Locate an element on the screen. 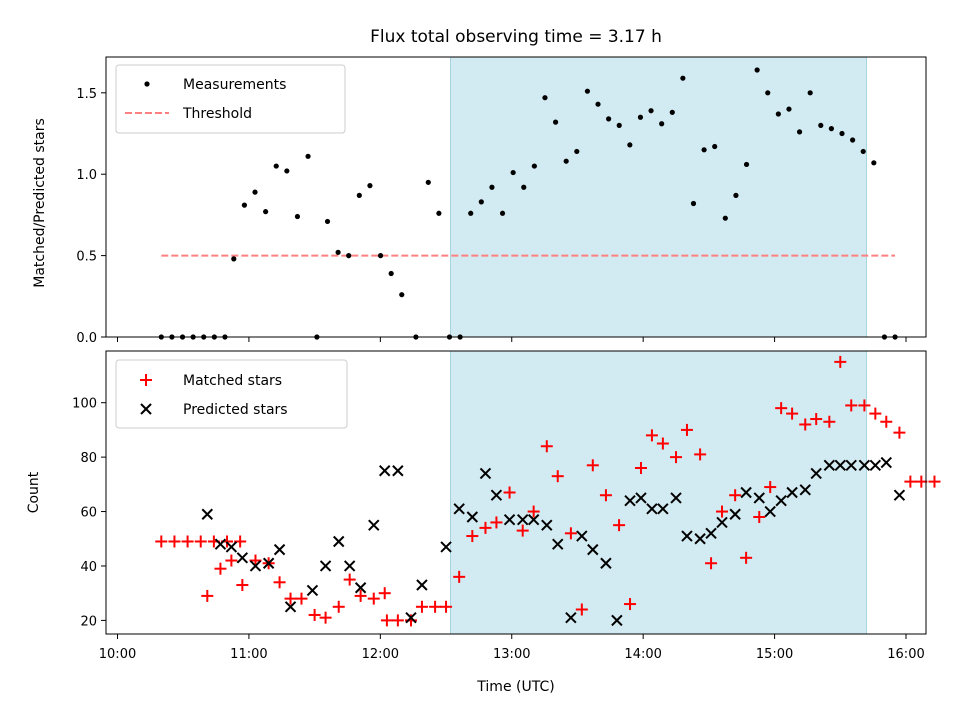  legend-measurements-marker is located at coordinates (147, 84).